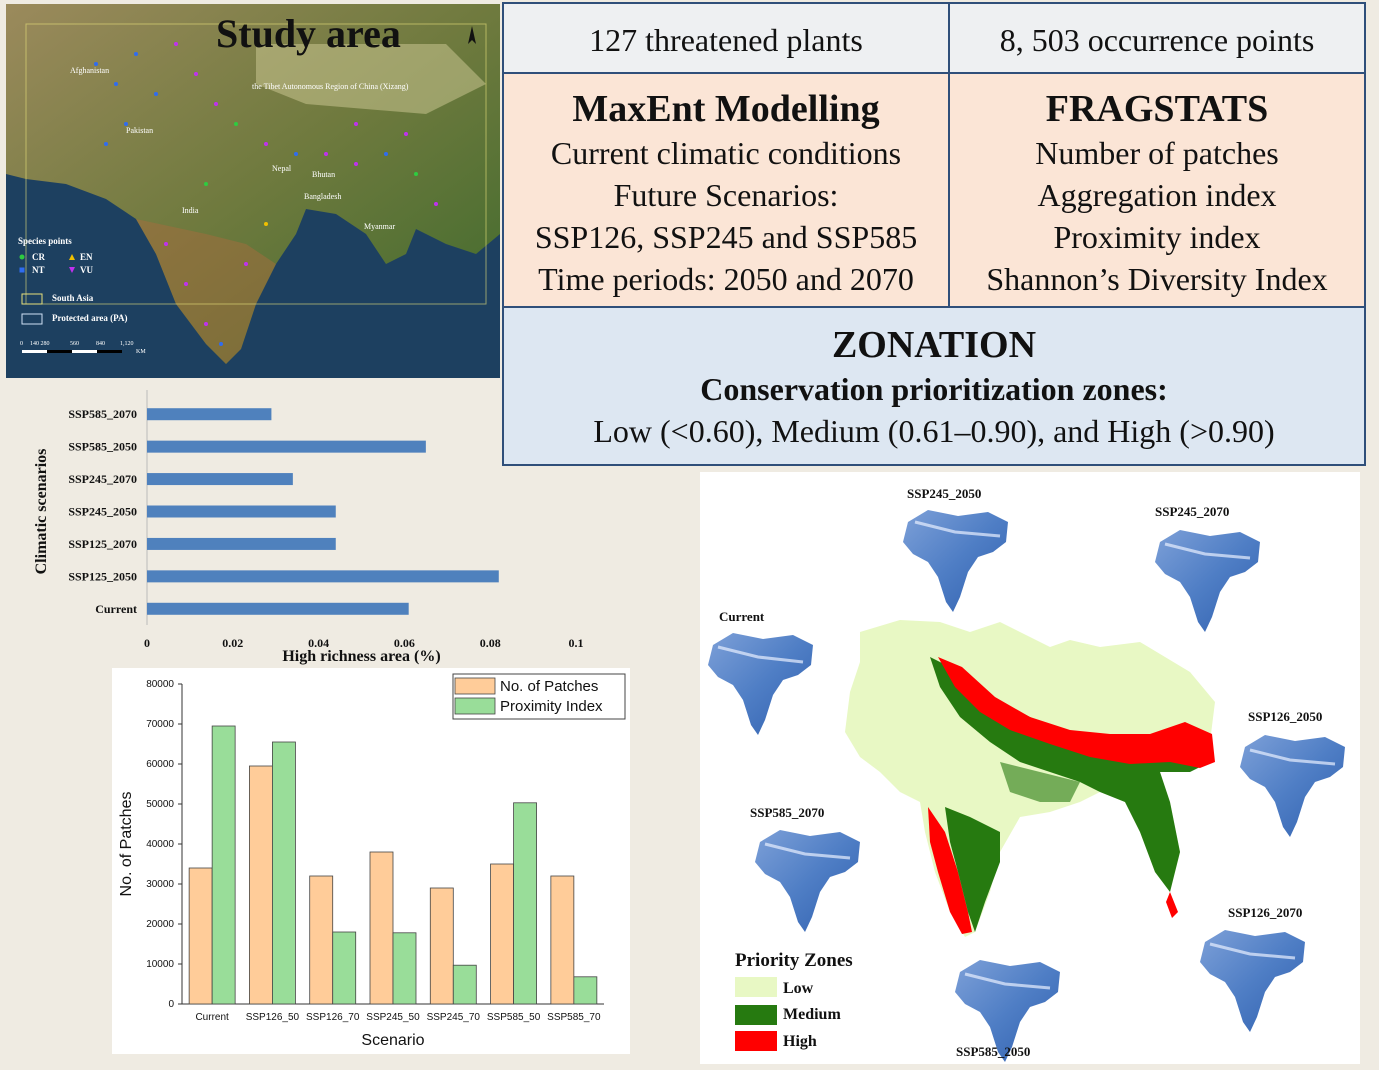  Describe the element at coordinates (794, 960) in the screenshot. I see `priority-legend-title: Priority Zones` at that location.